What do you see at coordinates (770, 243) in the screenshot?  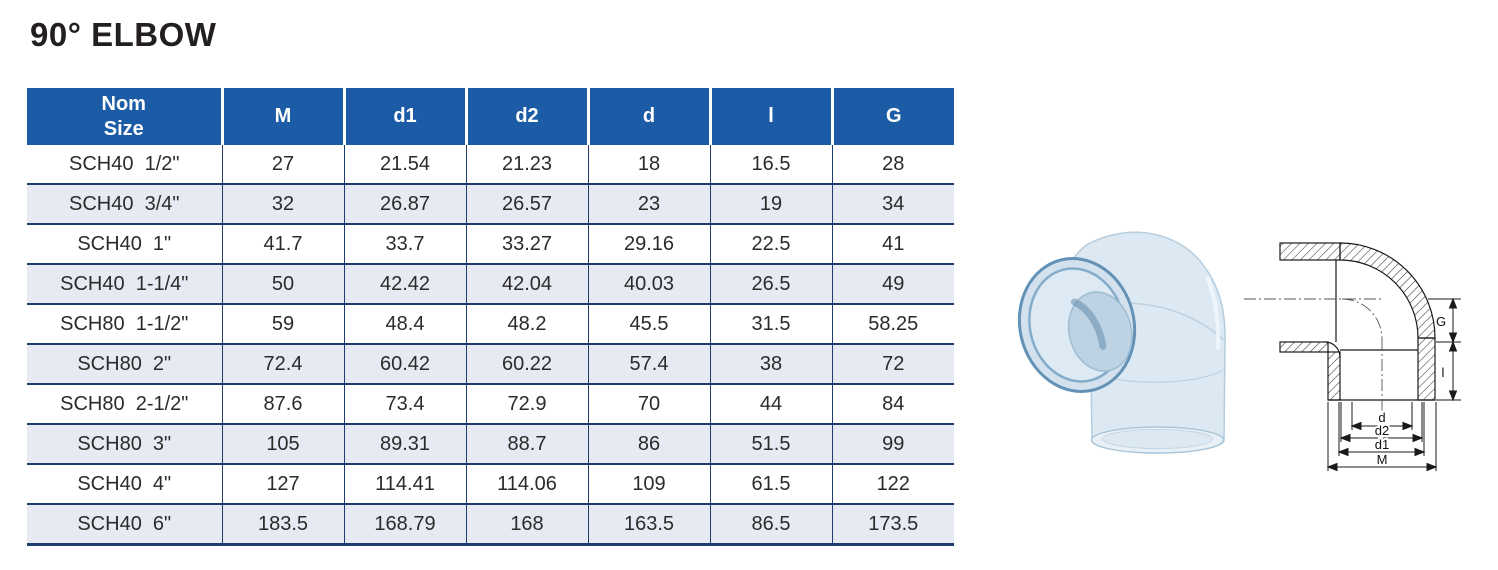 I see `value-cell: 22.5` at bounding box center [770, 243].